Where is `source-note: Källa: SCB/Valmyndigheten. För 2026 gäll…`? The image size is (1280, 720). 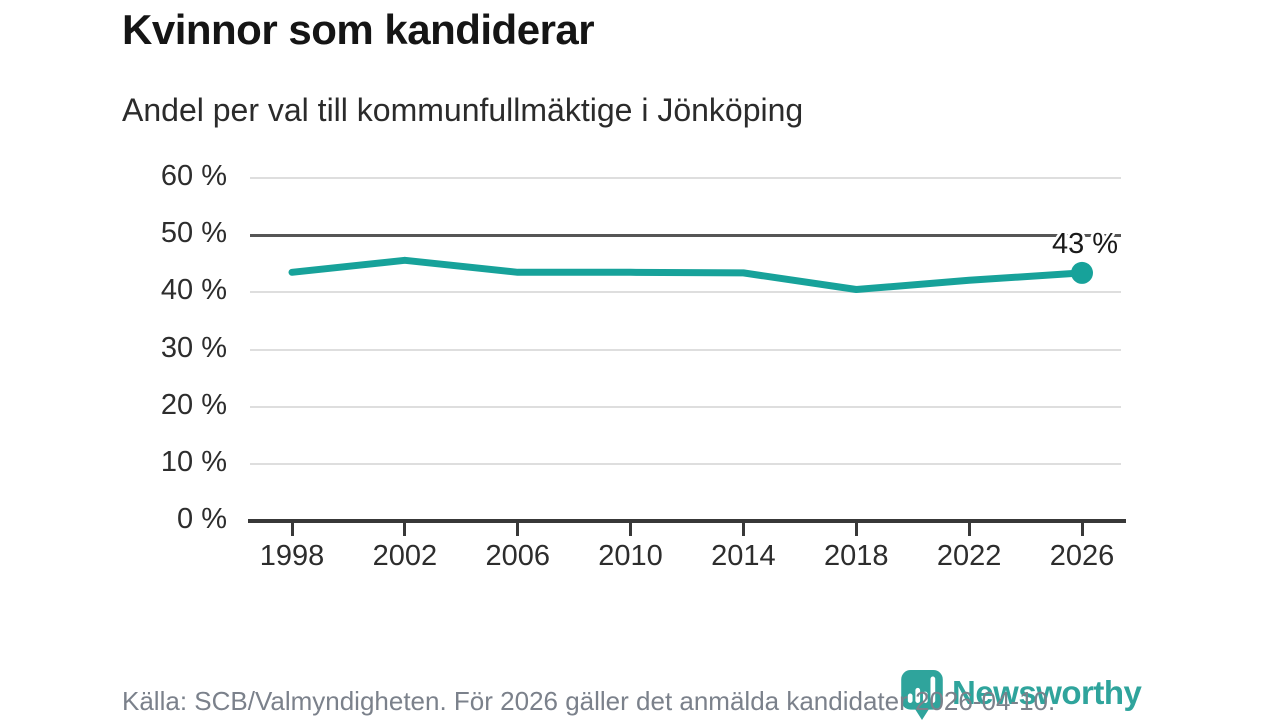
source-note: Källa: SCB/Valmyndigheten. För 2026 gäll… is located at coordinates (589, 701).